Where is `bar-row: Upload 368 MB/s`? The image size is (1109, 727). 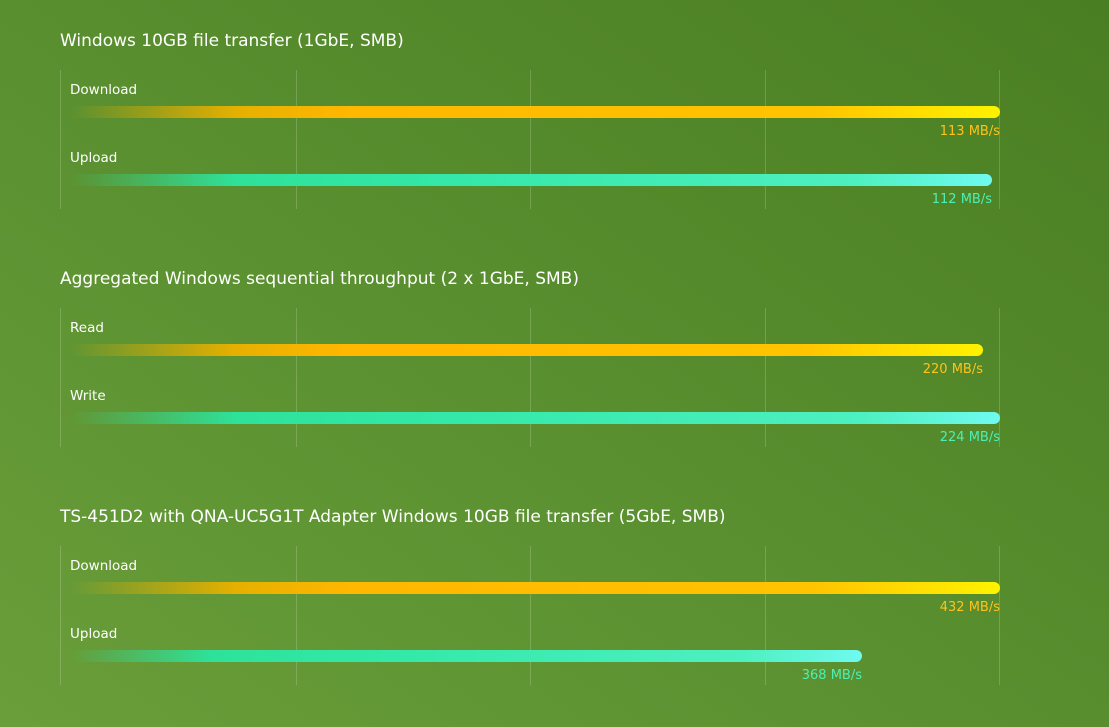
bar-row: Upload 368 MB/s is located at coordinates (530, 648).